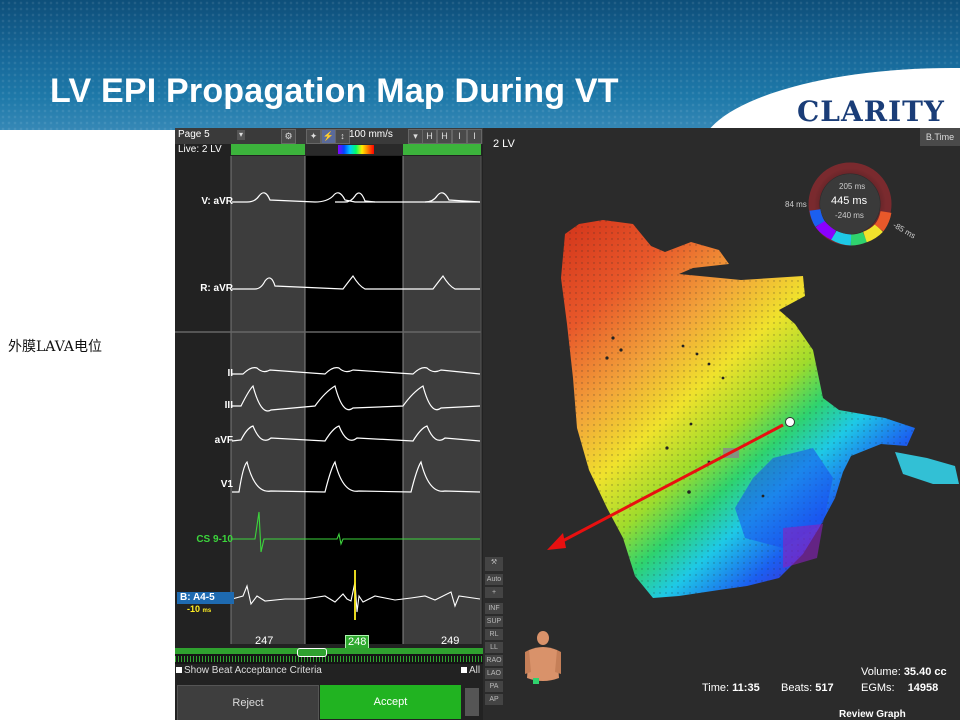  What do you see at coordinates (849, 215) in the screenshot?
I see `ring-bottom-label: -240 ms` at bounding box center [849, 215].